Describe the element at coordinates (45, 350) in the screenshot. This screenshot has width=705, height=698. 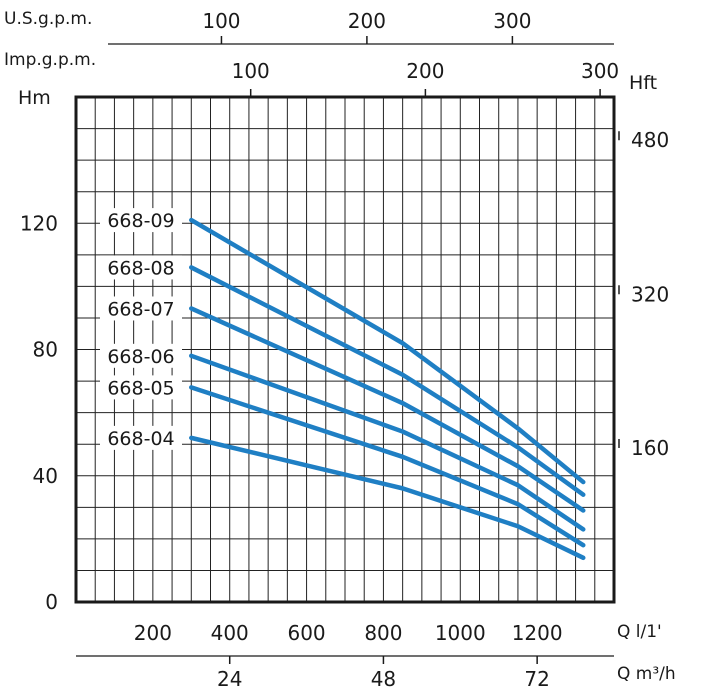
I see `y-tick-label: 80` at that location.